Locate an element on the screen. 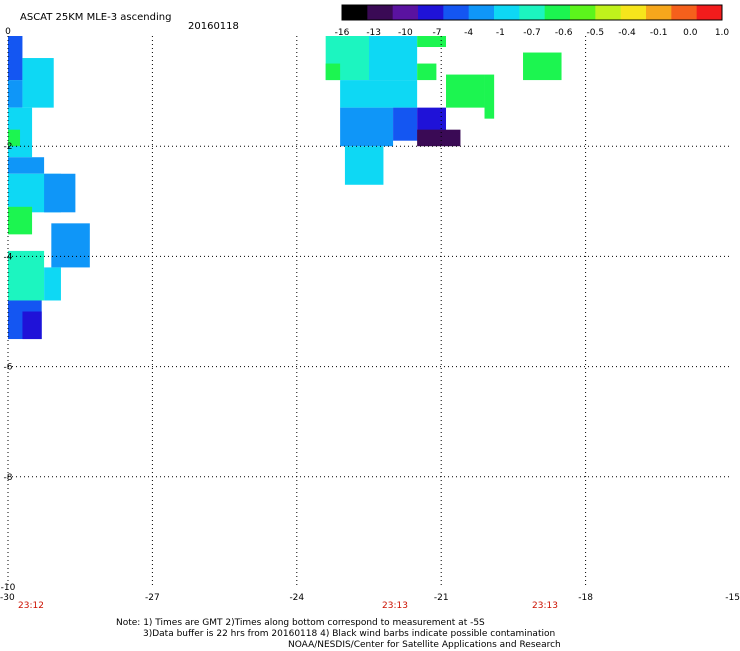 The width and height of the screenshot is (740, 651). x-tick-label: -21 is located at coordinates (441, 598).